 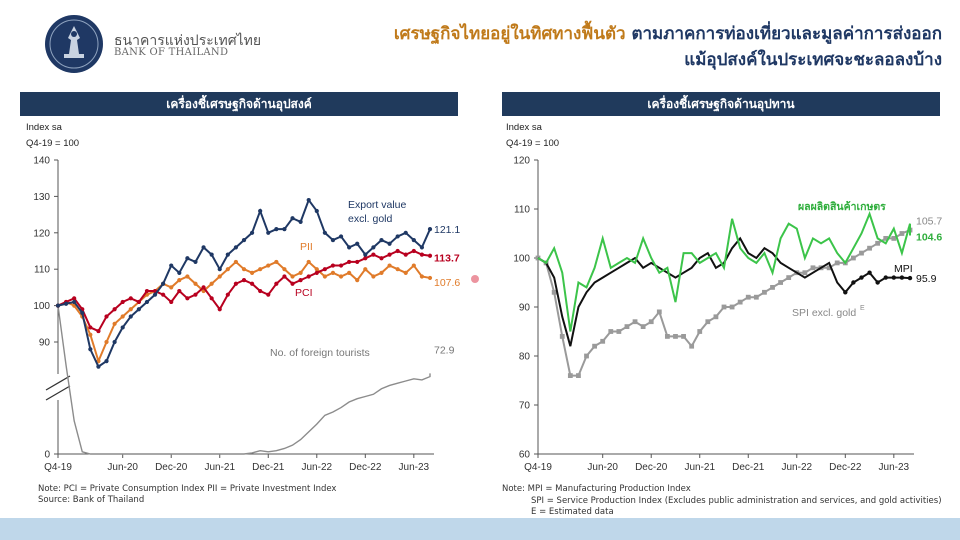 What do you see at coordinates (447, 259) in the screenshot?
I see `end-value-label: 113.7` at bounding box center [447, 259].